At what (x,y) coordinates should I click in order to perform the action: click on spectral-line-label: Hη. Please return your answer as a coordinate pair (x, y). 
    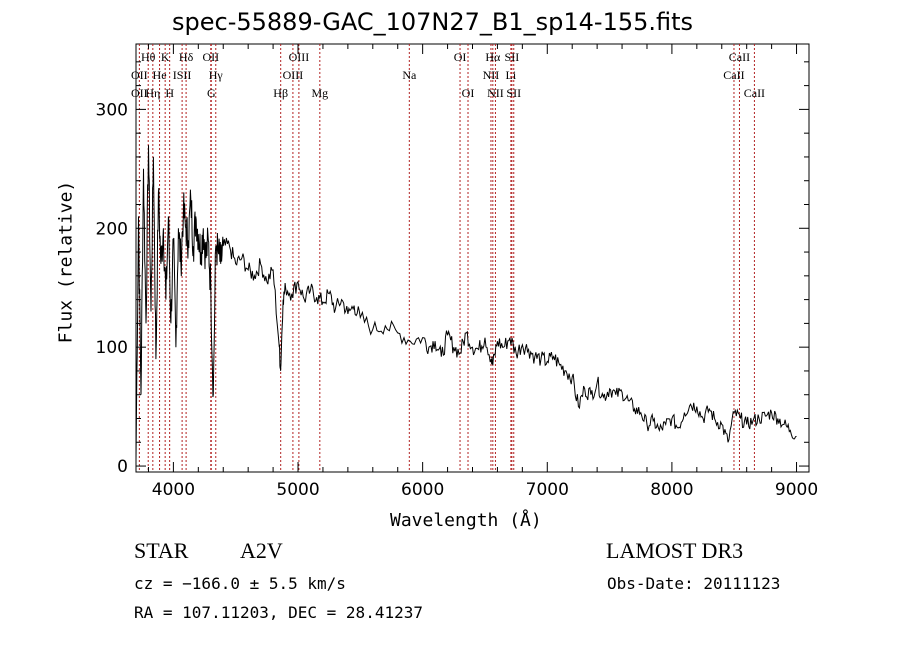
    Looking at the image, I should click on (152, 93).